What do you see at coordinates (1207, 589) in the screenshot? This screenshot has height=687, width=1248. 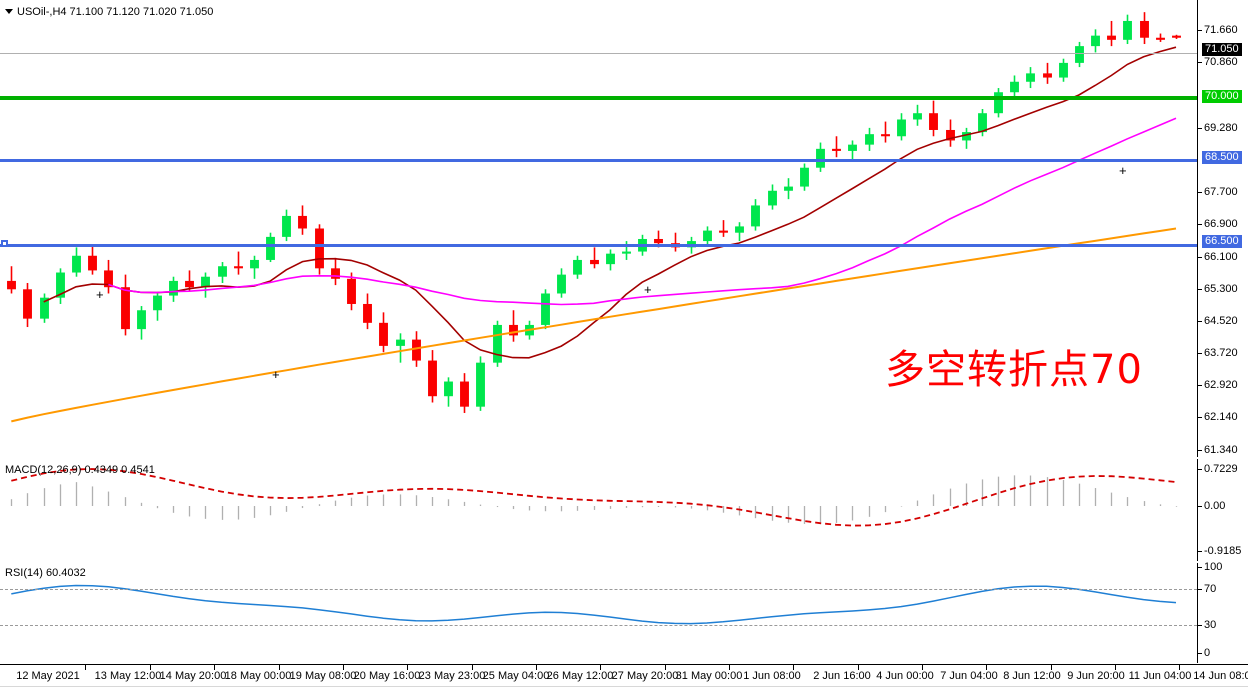 I see `rsi-axis-tick: 70` at bounding box center [1207, 589].